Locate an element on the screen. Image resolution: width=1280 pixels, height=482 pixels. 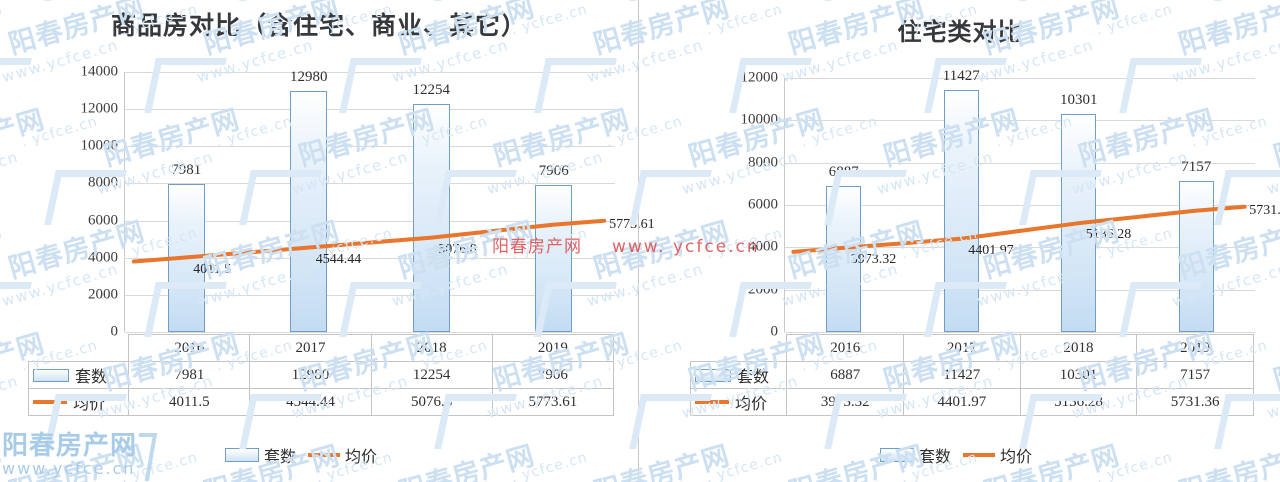
table-cell: 3973.32 is located at coordinates (845, 402).